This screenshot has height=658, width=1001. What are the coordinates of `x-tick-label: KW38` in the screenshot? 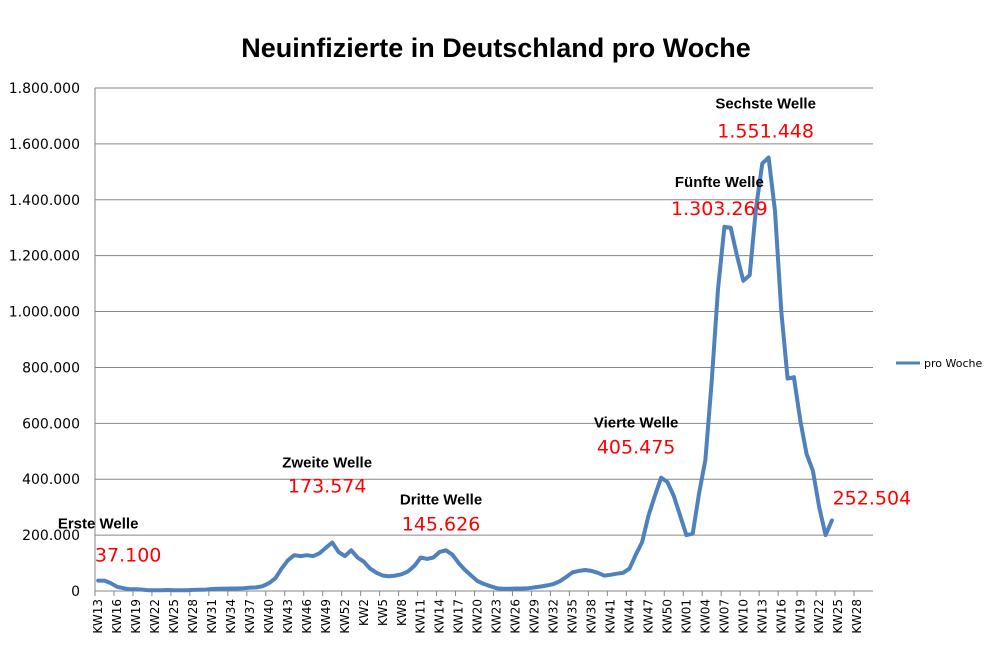 It's located at (592, 616).